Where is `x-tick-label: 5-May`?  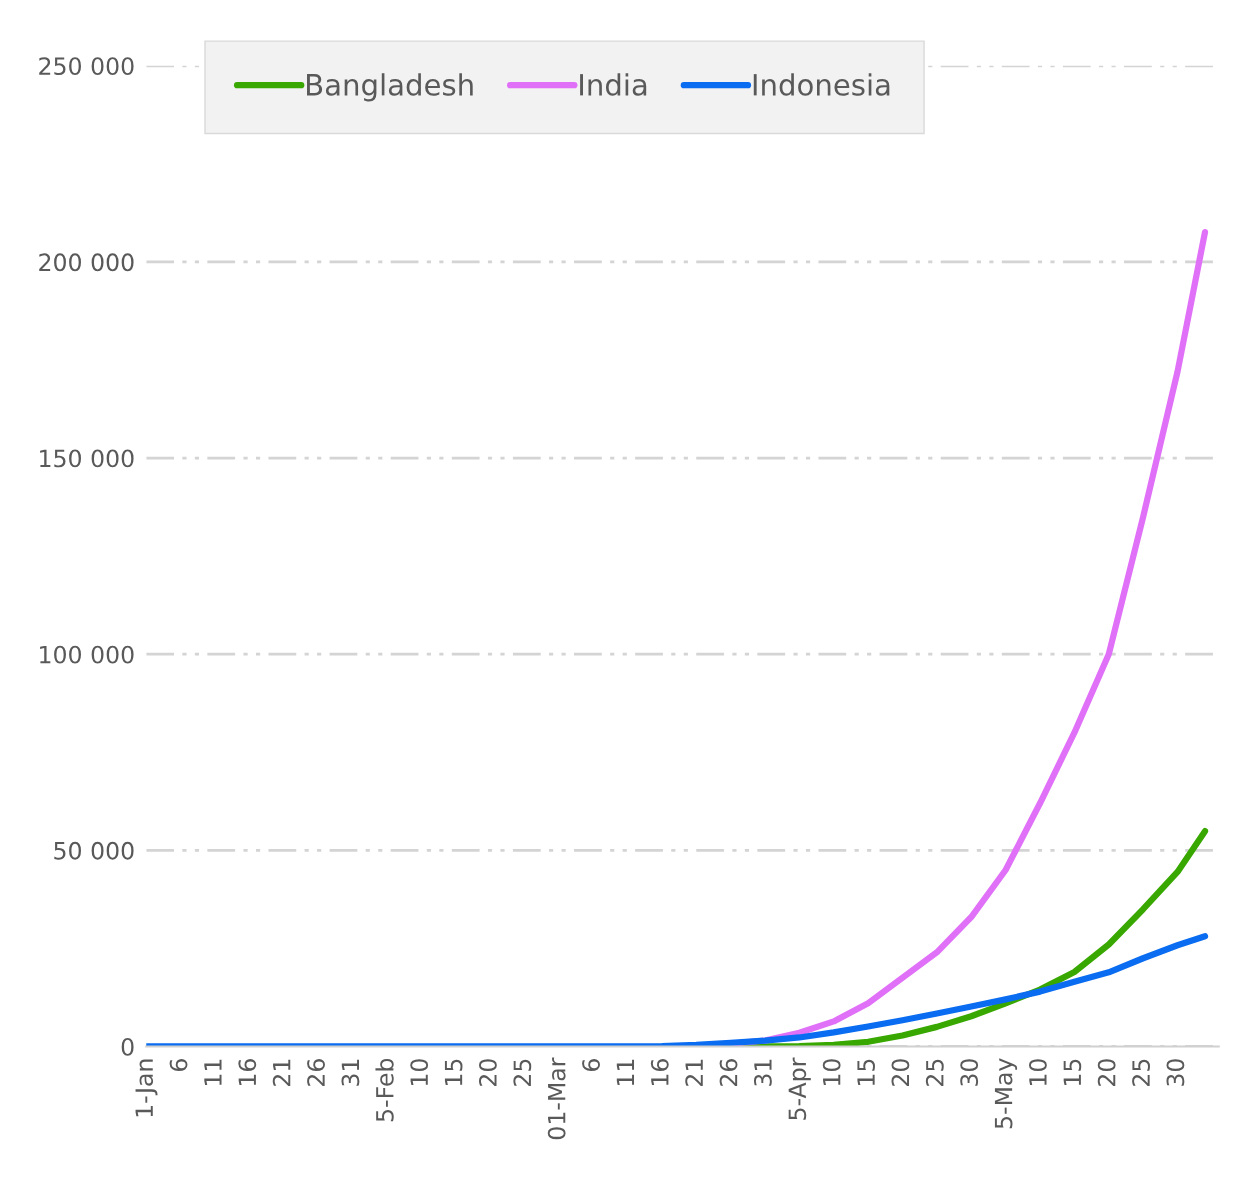
x-tick-label: 5-May is located at coordinates (1006, 1093).